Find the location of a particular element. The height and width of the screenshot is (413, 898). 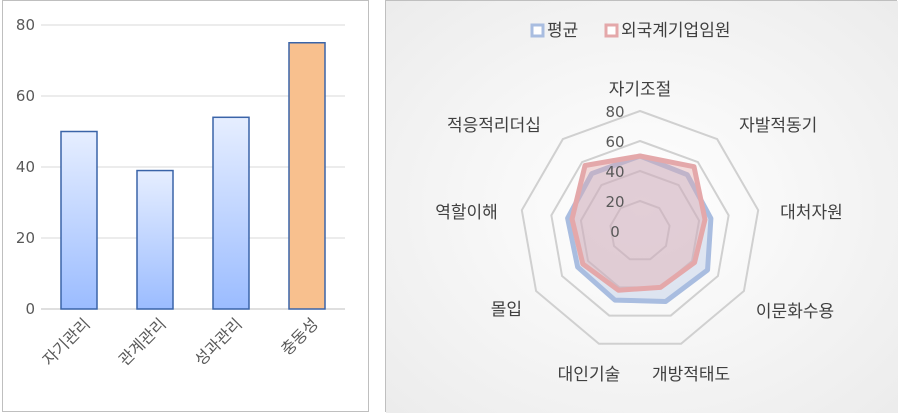

legend-label: 평균 is located at coordinates (562, 31).